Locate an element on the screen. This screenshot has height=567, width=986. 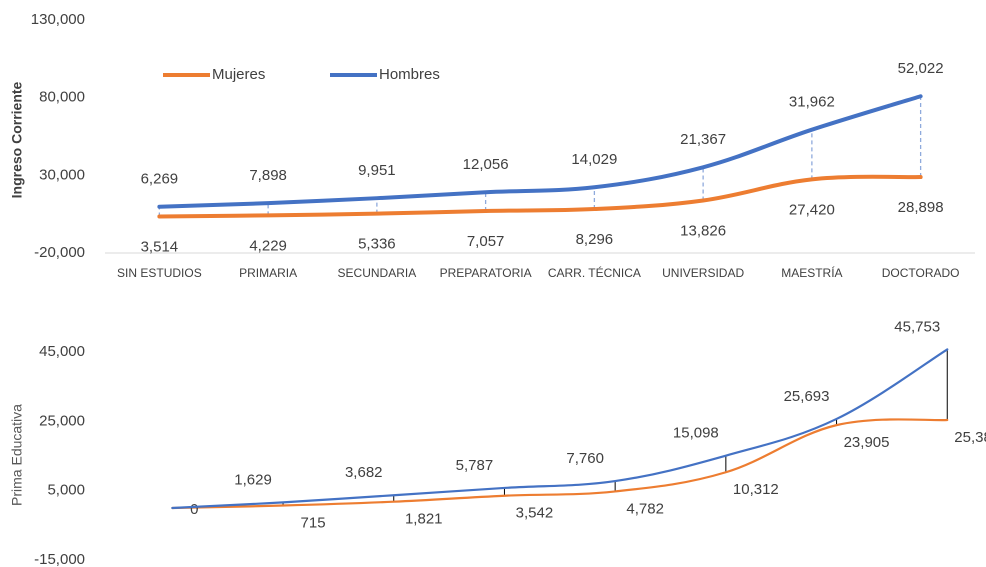
data-label: 21,367 is located at coordinates (703, 139).